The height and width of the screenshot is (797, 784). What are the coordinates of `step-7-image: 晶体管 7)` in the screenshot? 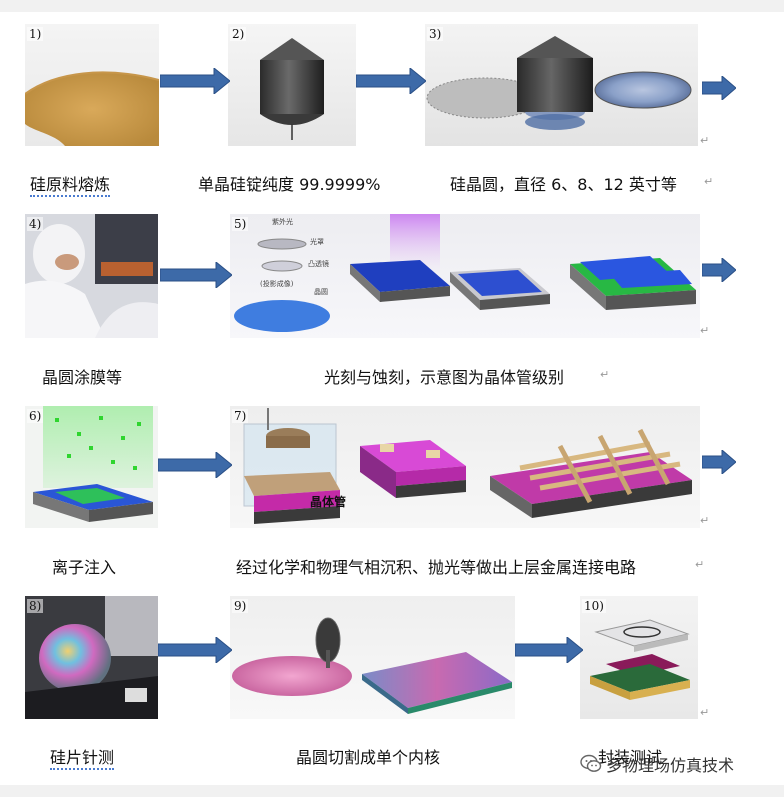 It's located at (465, 467).